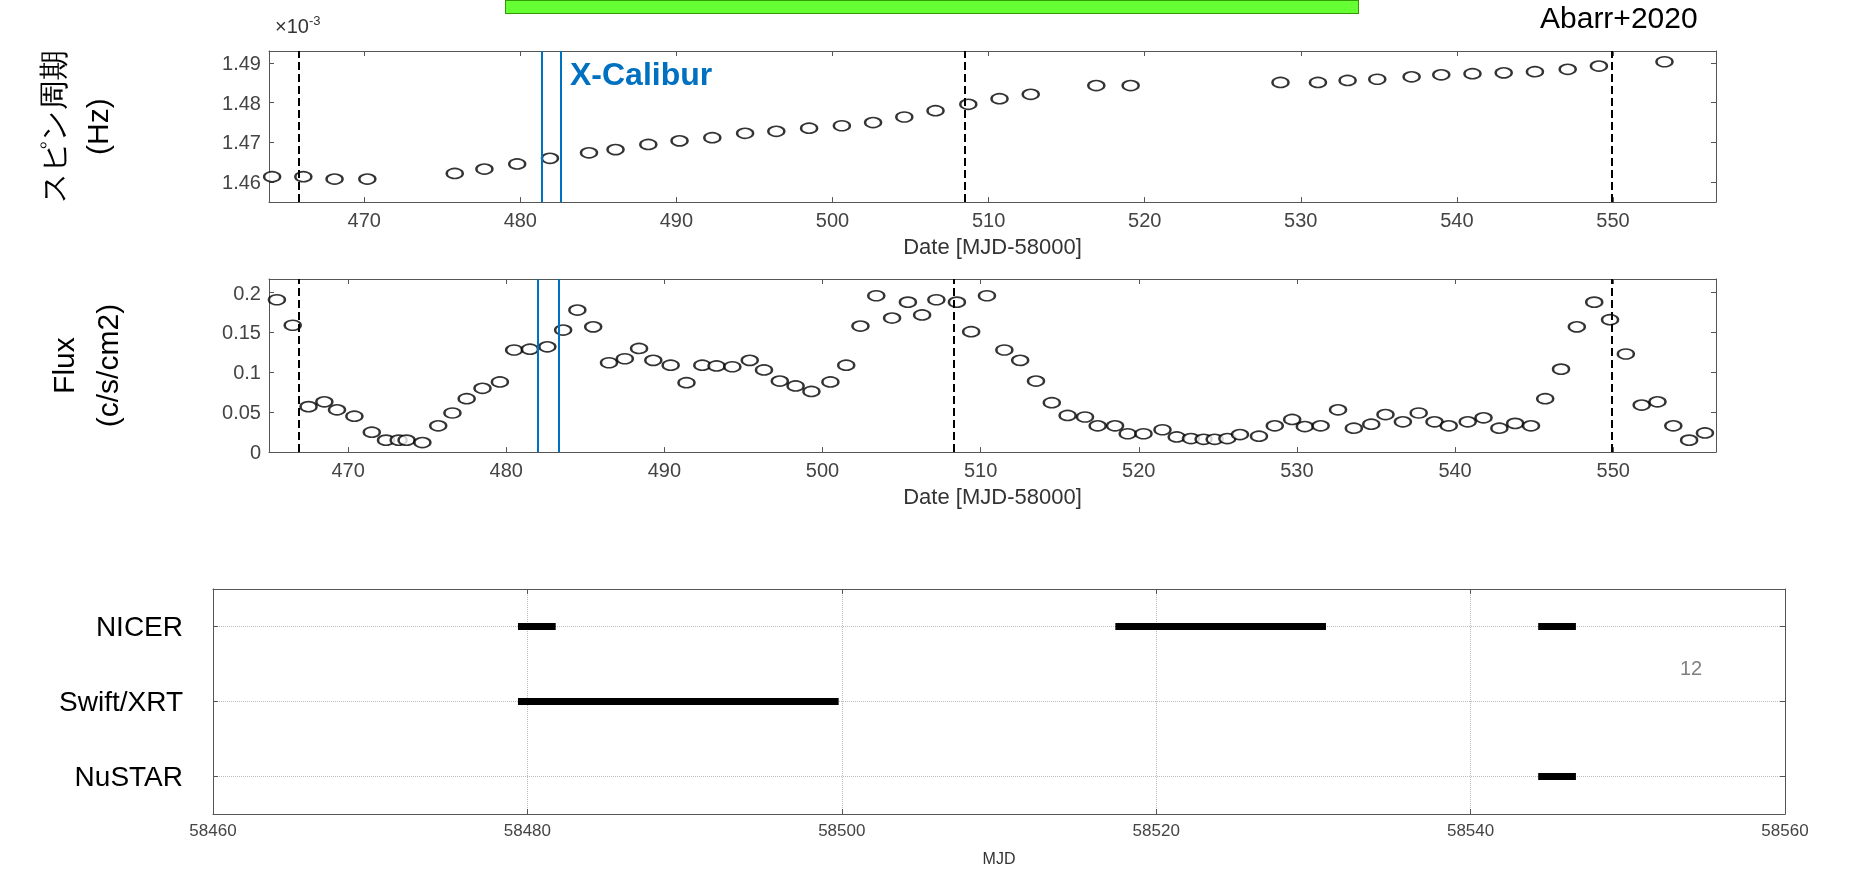 The width and height of the screenshot is (1854, 871). I want to click on y-tick-label: NICER, so click(139, 626).